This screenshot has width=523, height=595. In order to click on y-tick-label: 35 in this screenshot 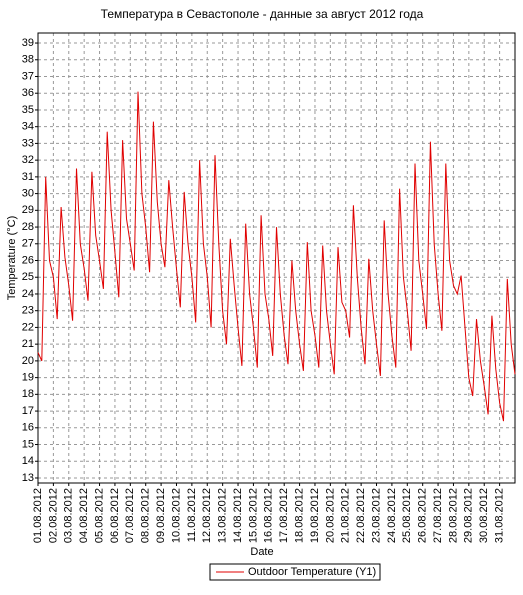, I will do `click(28, 110)`.